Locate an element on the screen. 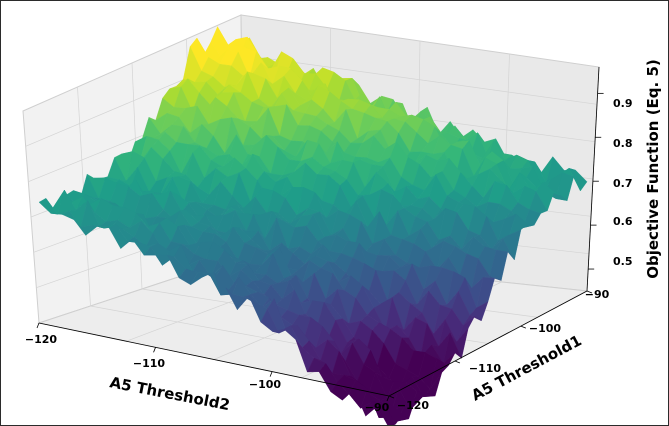 Image resolution: width=669 pixels, height=426 pixels. z-axis-line is located at coordinates (593, 179).